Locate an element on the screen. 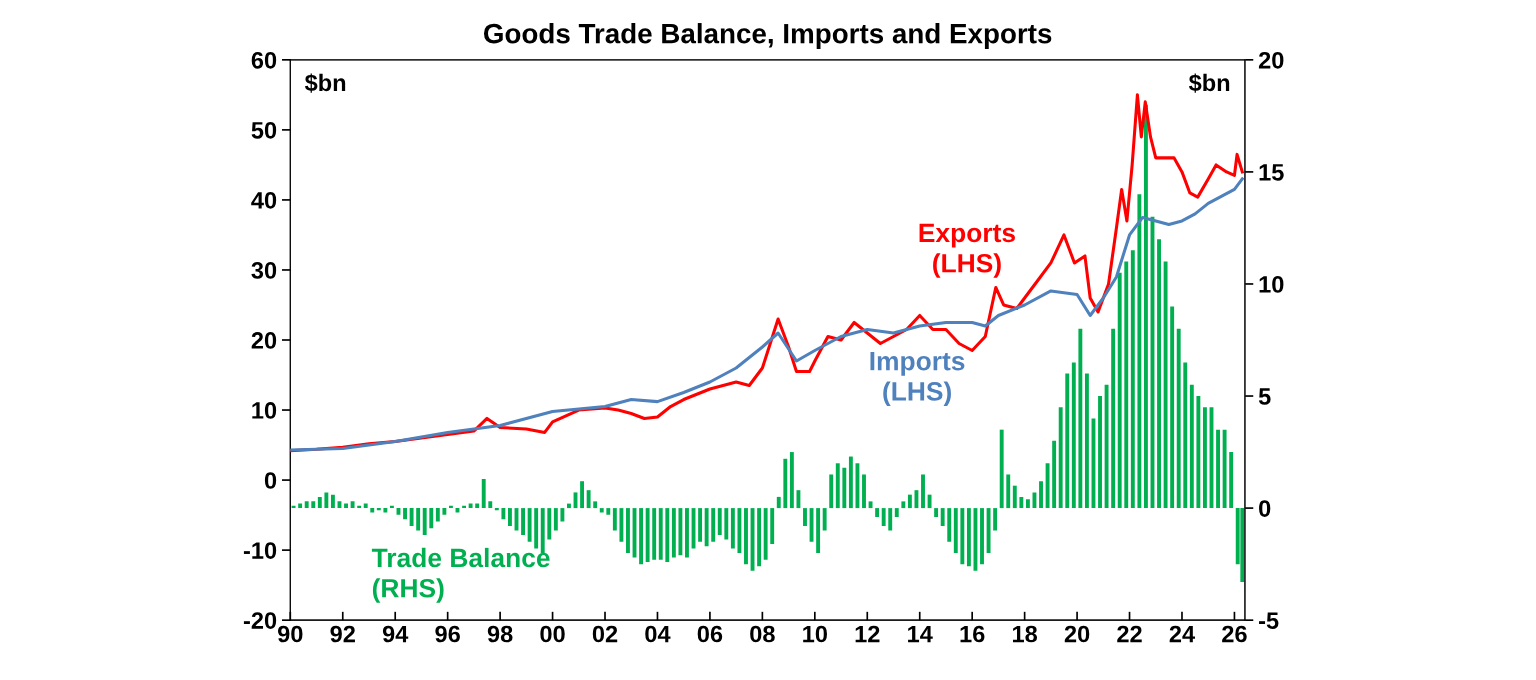  series-label: Trade Balance (RHS) is located at coordinates (460, 575).